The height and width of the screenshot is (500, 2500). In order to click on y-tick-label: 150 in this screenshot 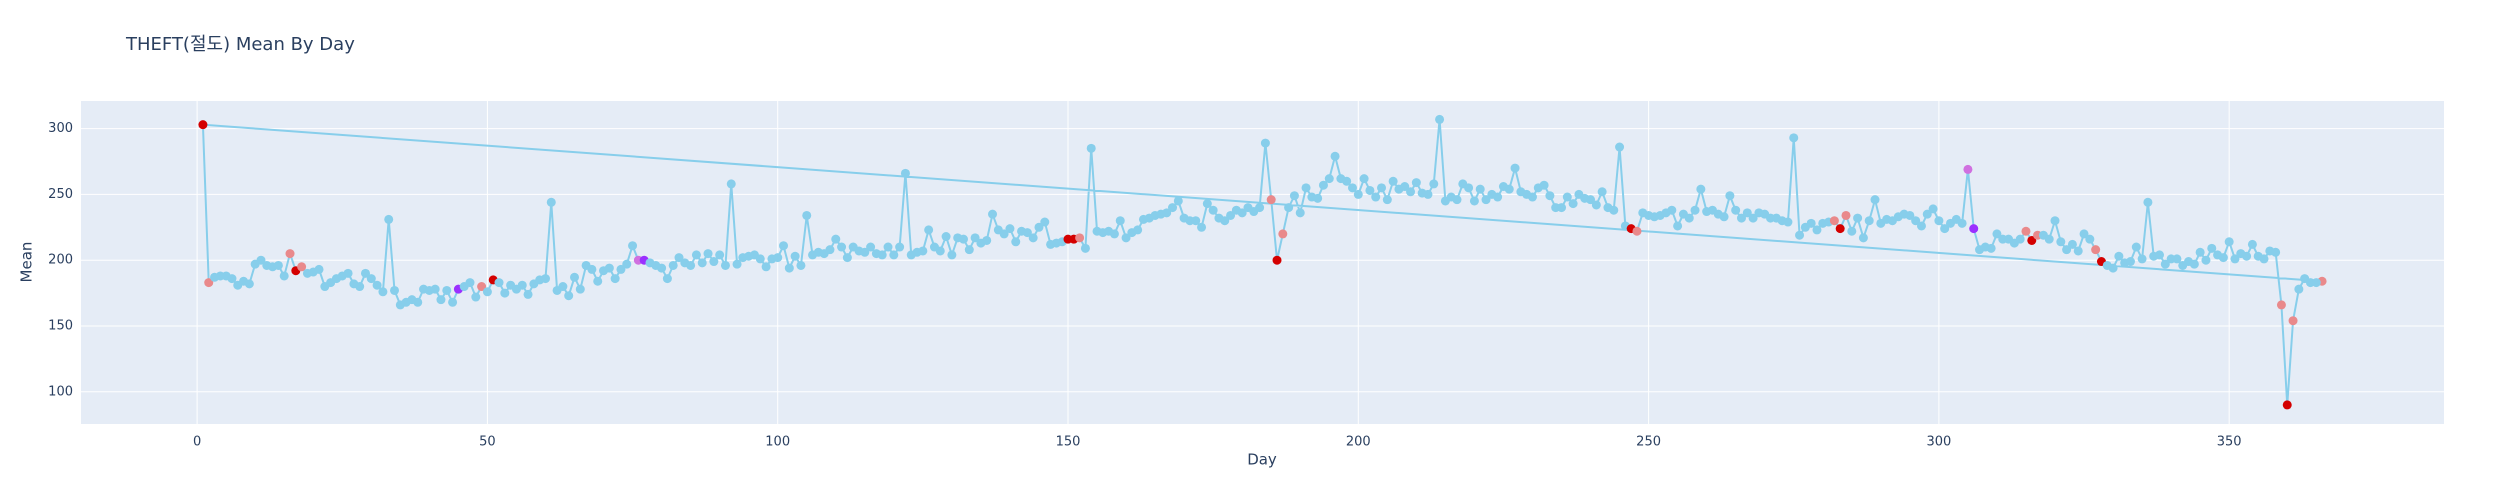, I will do `click(60, 325)`.